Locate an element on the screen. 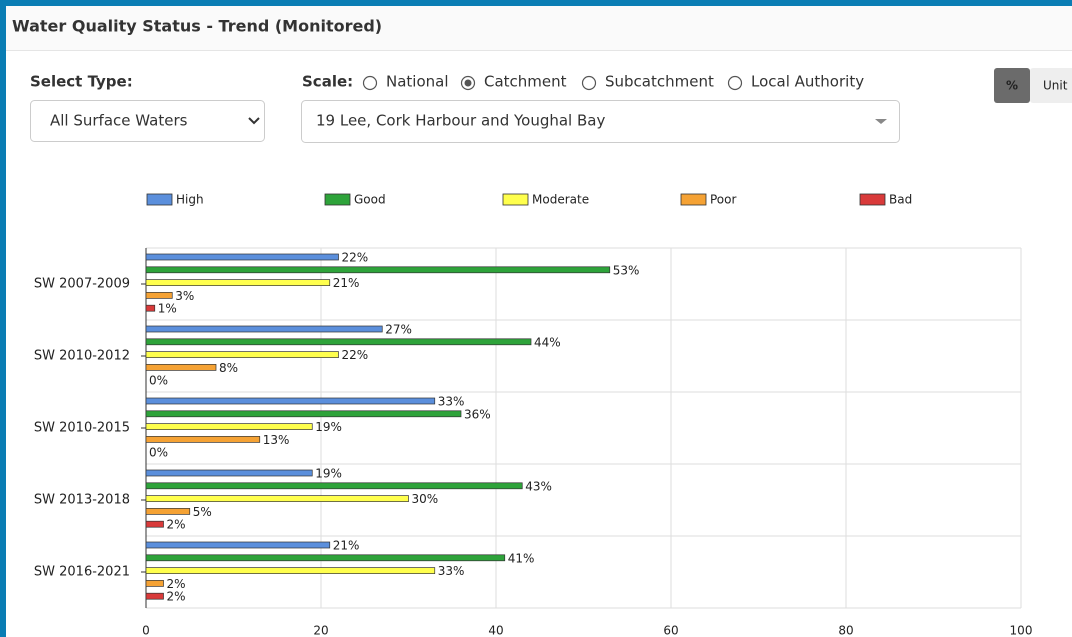 The image size is (1072, 637). value-label: 1% is located at coordinates (167, 309).